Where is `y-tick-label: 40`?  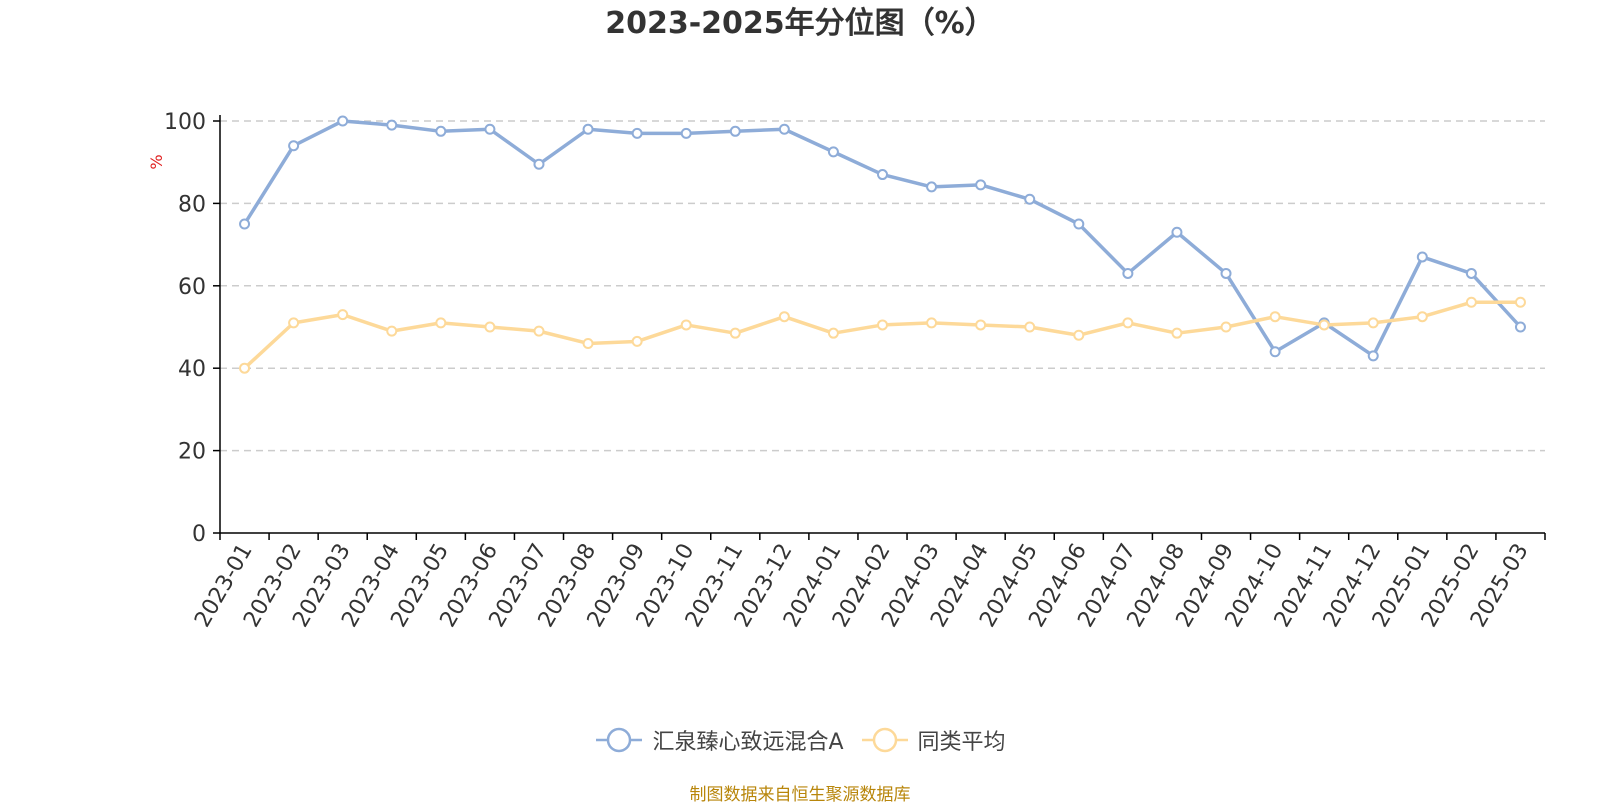 y-tick-label: 40 is located at coordinates (192, 369).